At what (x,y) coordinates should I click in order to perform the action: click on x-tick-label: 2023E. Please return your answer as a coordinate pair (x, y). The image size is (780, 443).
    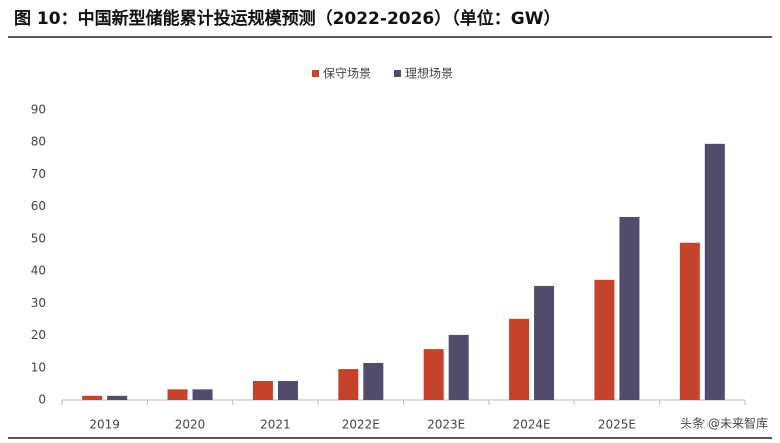
    Looking at the image, I should click on (446, 425).